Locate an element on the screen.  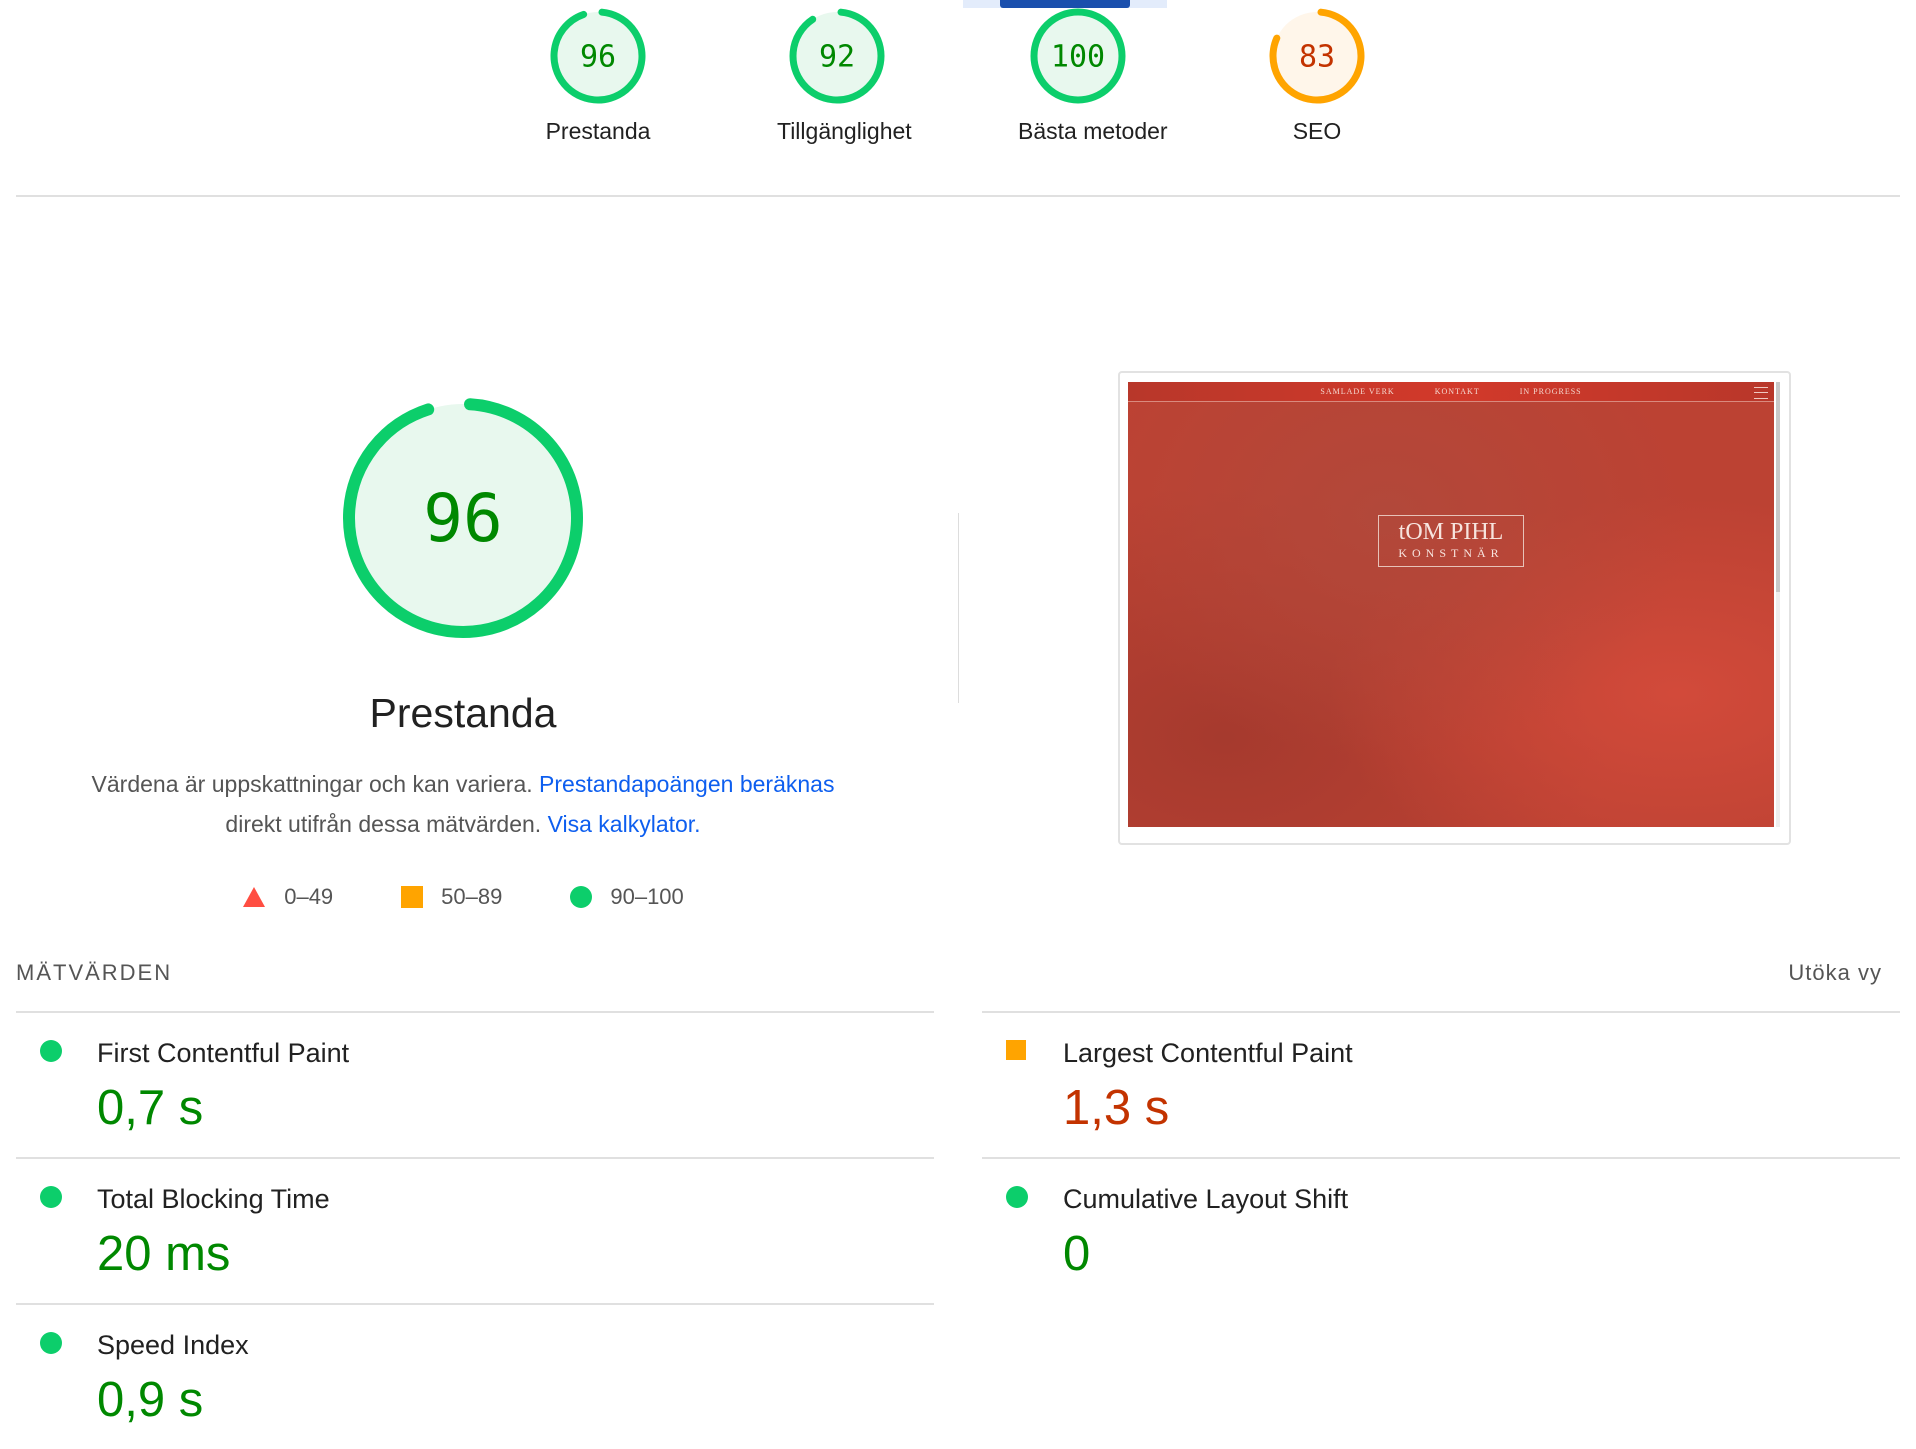
metric-name: First Contentful Paint is located at coordinates (223, 1053).